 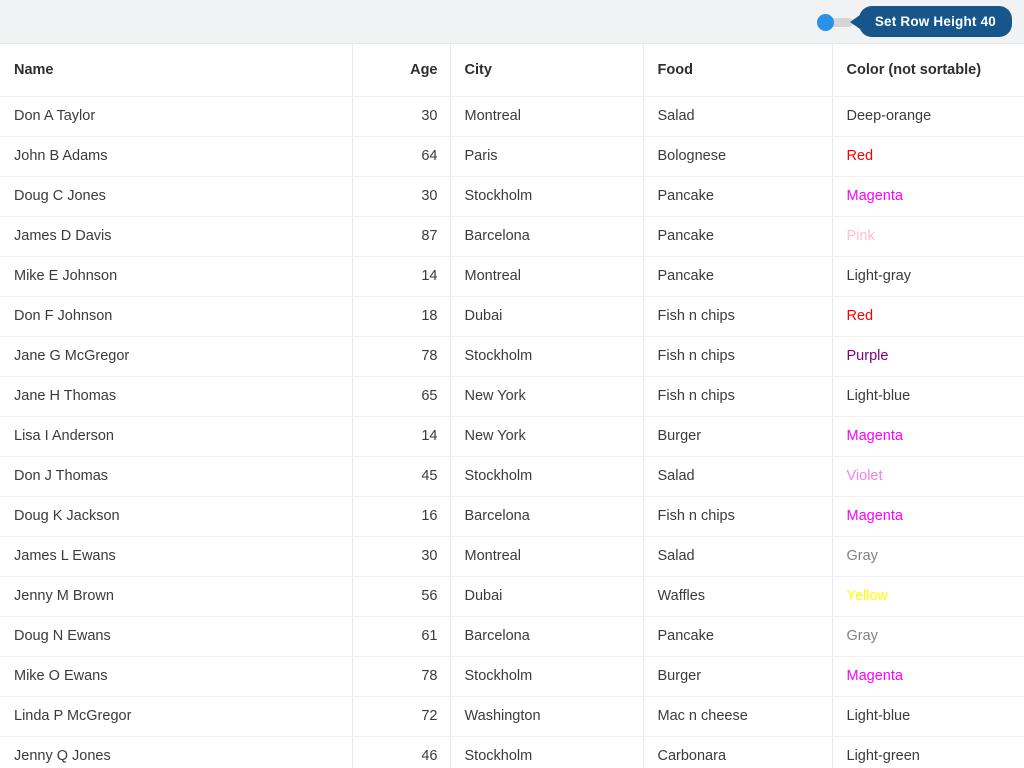 What do you see at coordinates (400, 396) in the screenshot?
I see `cell-age: 65` at bounding box center [400, 396].